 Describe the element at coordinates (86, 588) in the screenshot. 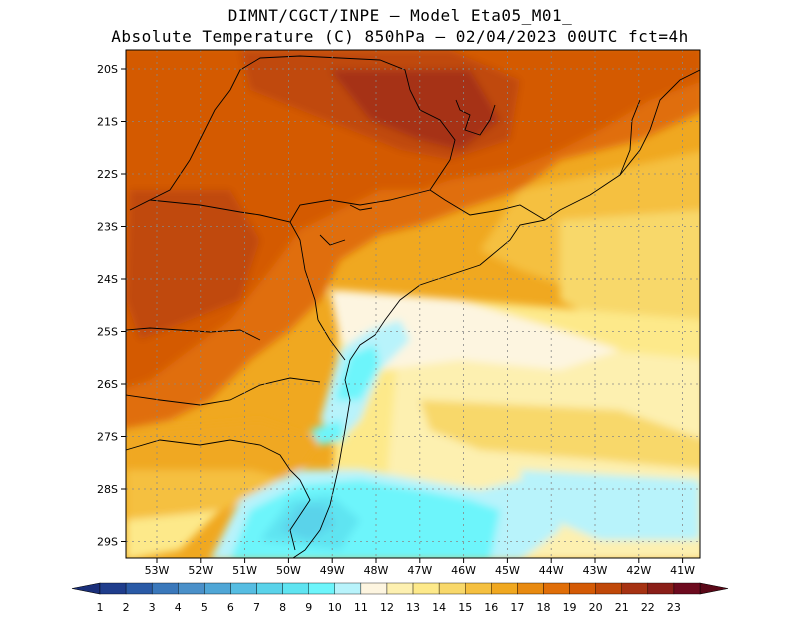

I see `colorbar-low-arrow` at that location.